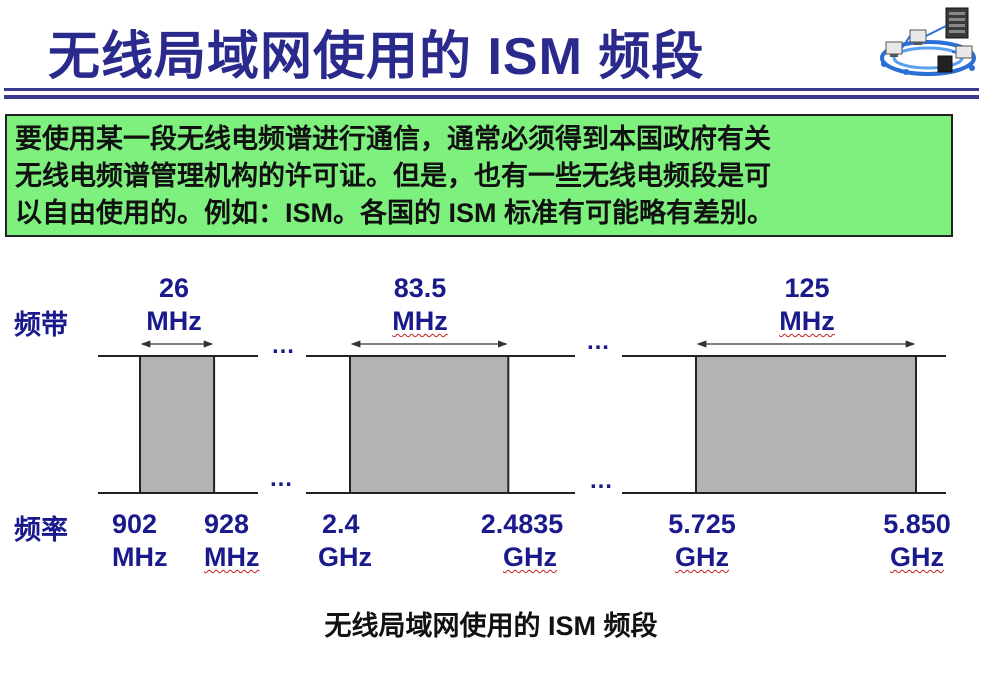  What do you see at coordinates (135, 524) in the screenshot?
I see `freq-value: 902` at bounding box center [135, 524].